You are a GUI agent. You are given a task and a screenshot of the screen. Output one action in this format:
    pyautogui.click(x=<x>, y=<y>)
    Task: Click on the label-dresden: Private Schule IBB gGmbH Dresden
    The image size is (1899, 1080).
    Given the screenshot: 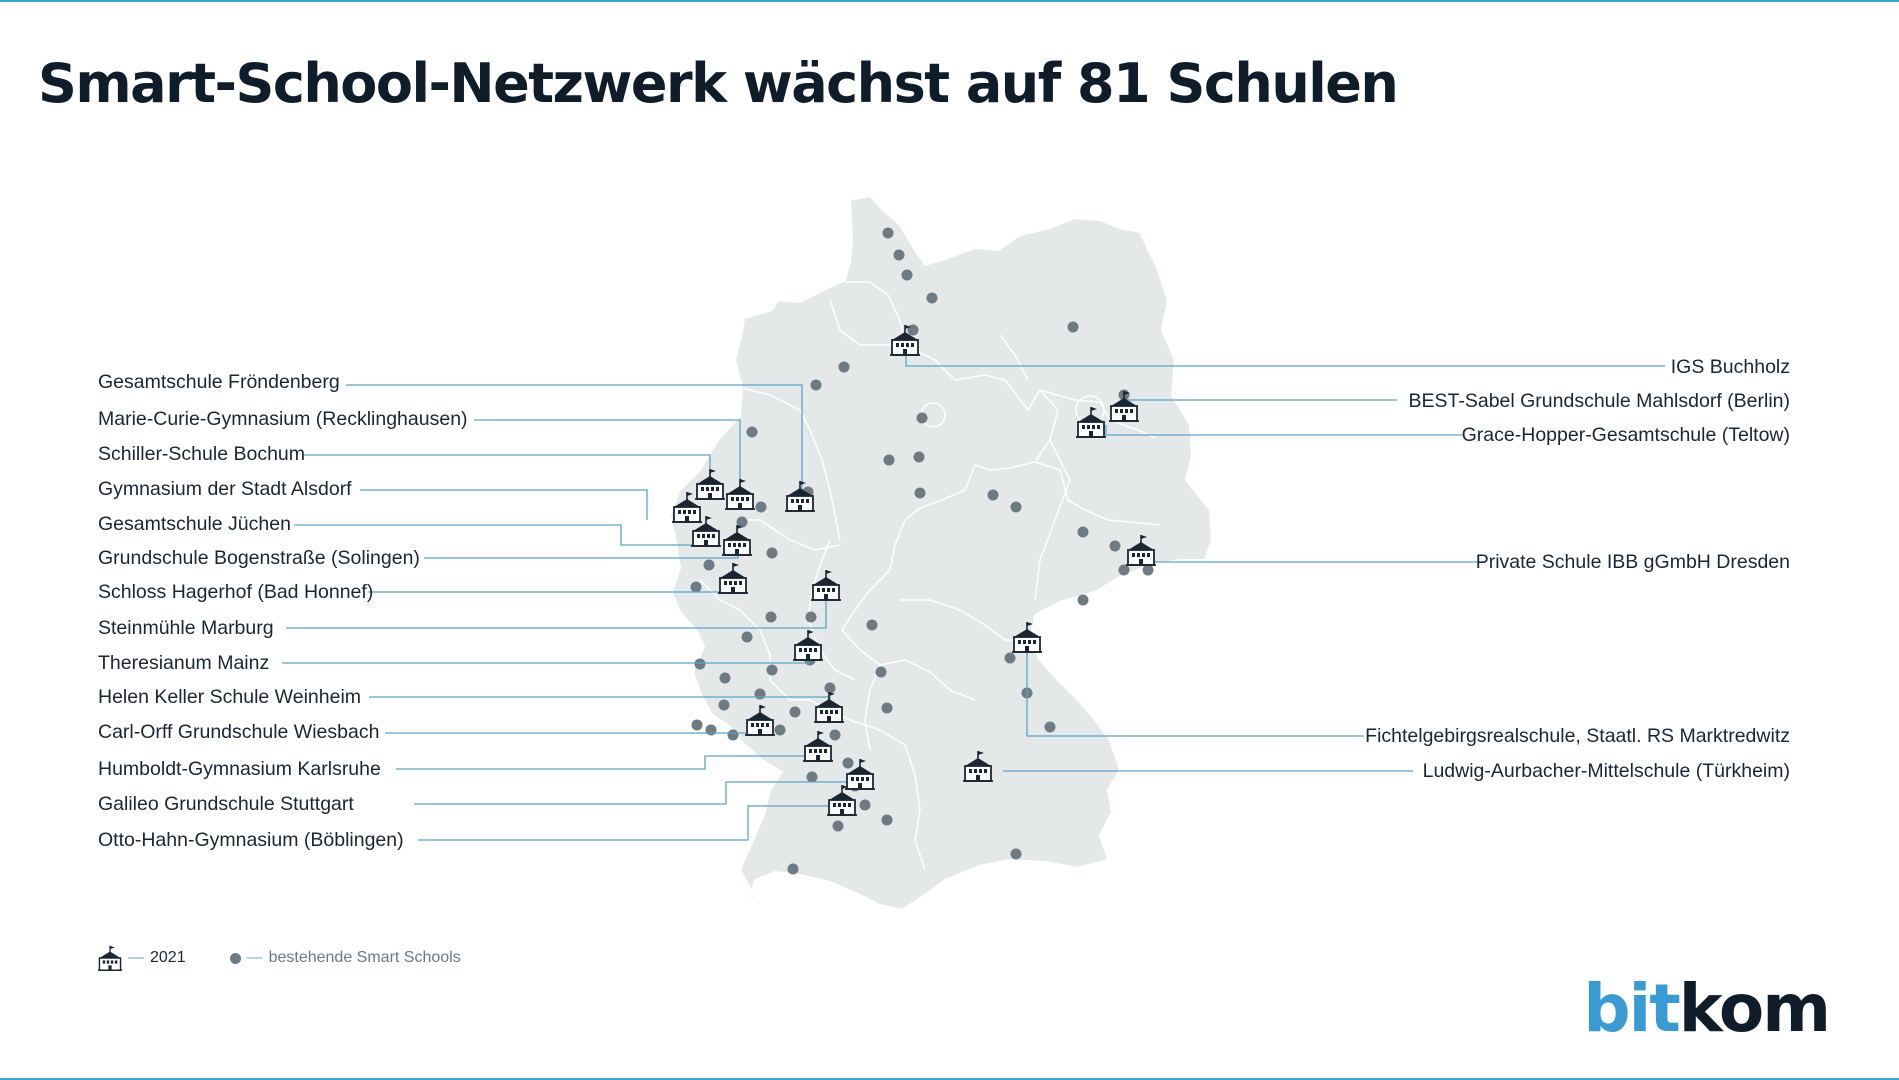 What is the action you would take?
    pyautogui.click(x=1633, y=562)
    